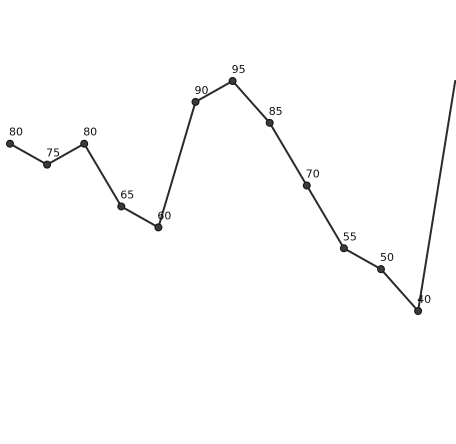  What do you see at coordinates (276, 111) in the screenshot?
I see `data-label: 85` at bounding box center [276, 111].